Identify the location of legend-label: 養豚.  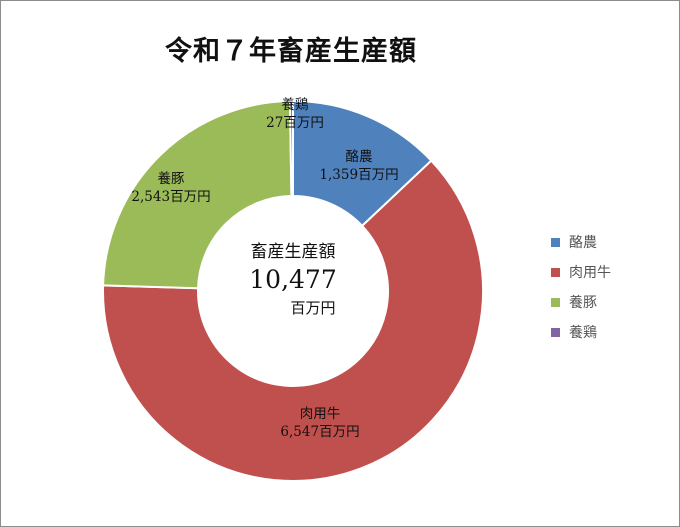
(583, 303).